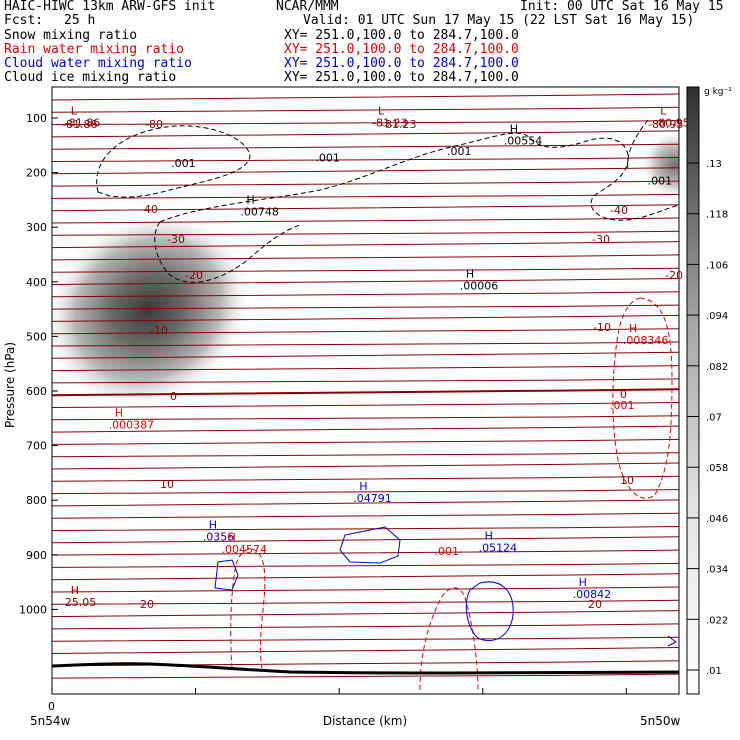  What do you see at coordinates (365, 668) in the screenshot?
I see `terrain-line` at bounding box center [365, 668].